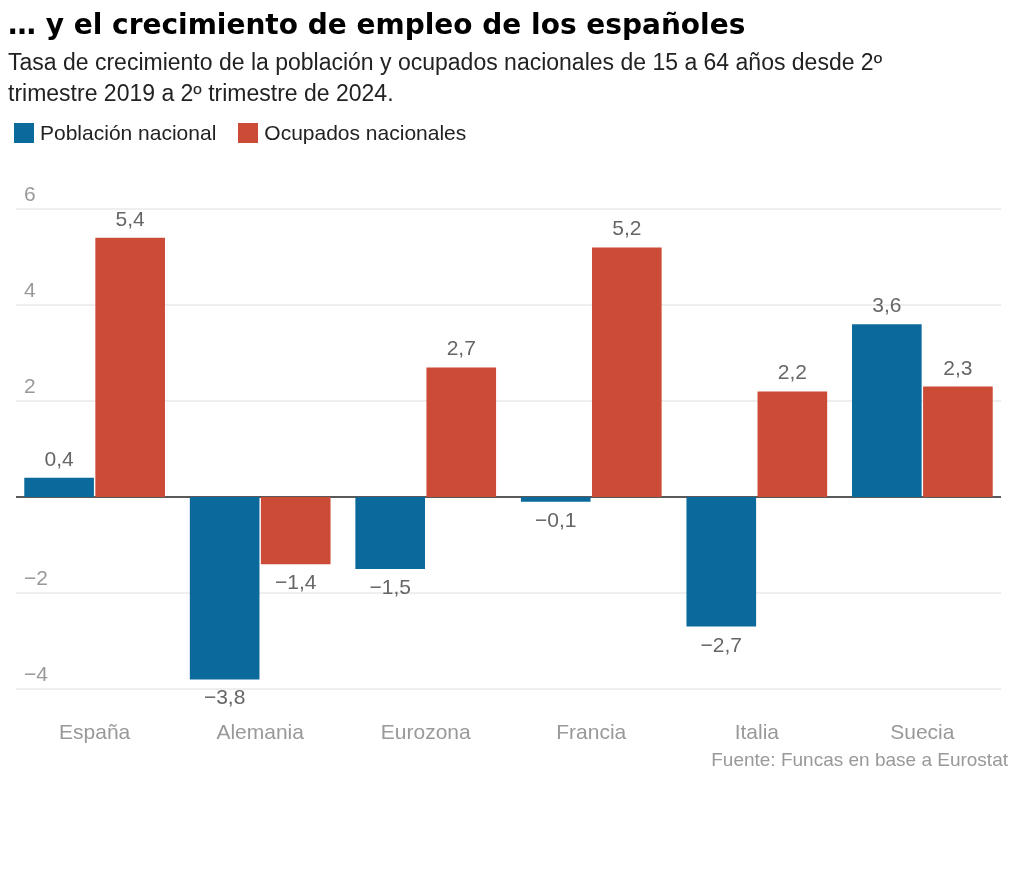 This screenshot has width=1024, height=878. I want to click on data-label: −0,1, so click(556, 519).